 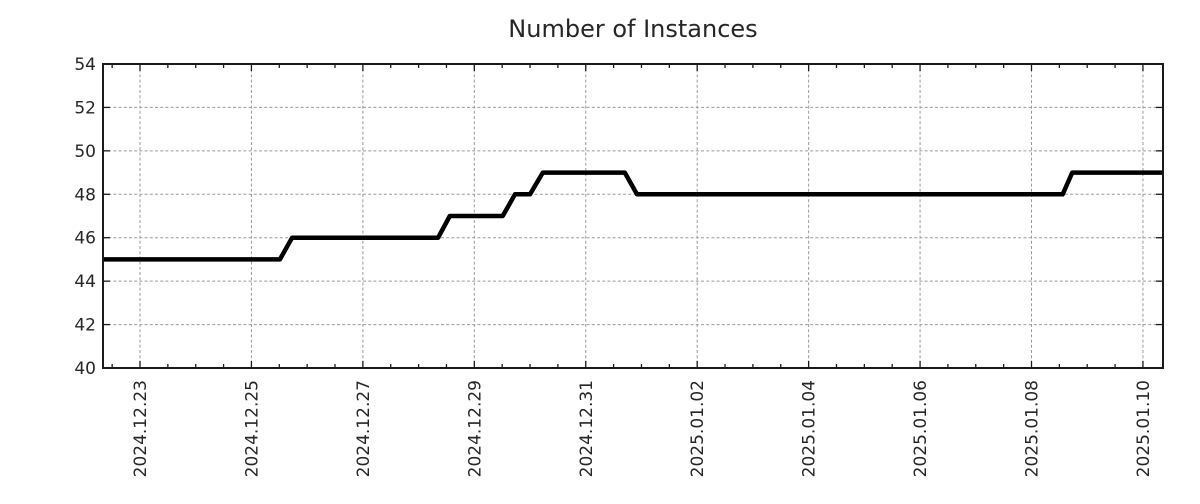 What do you see at coordinates (85, 217) in the screenshot?
I see `y-axis-labels: 40 42 44 46 48 50 52 54` at bounding box center [85, 217].